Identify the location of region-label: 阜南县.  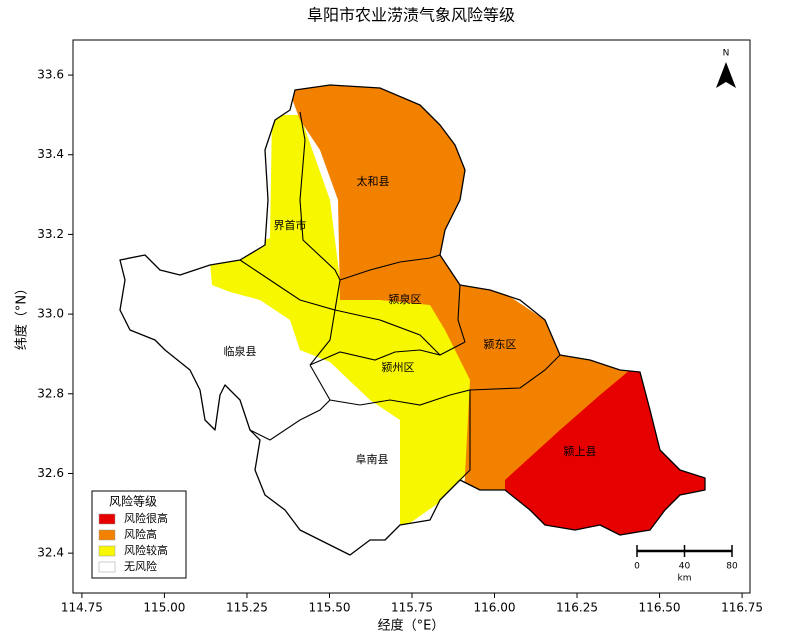
(372, 459).